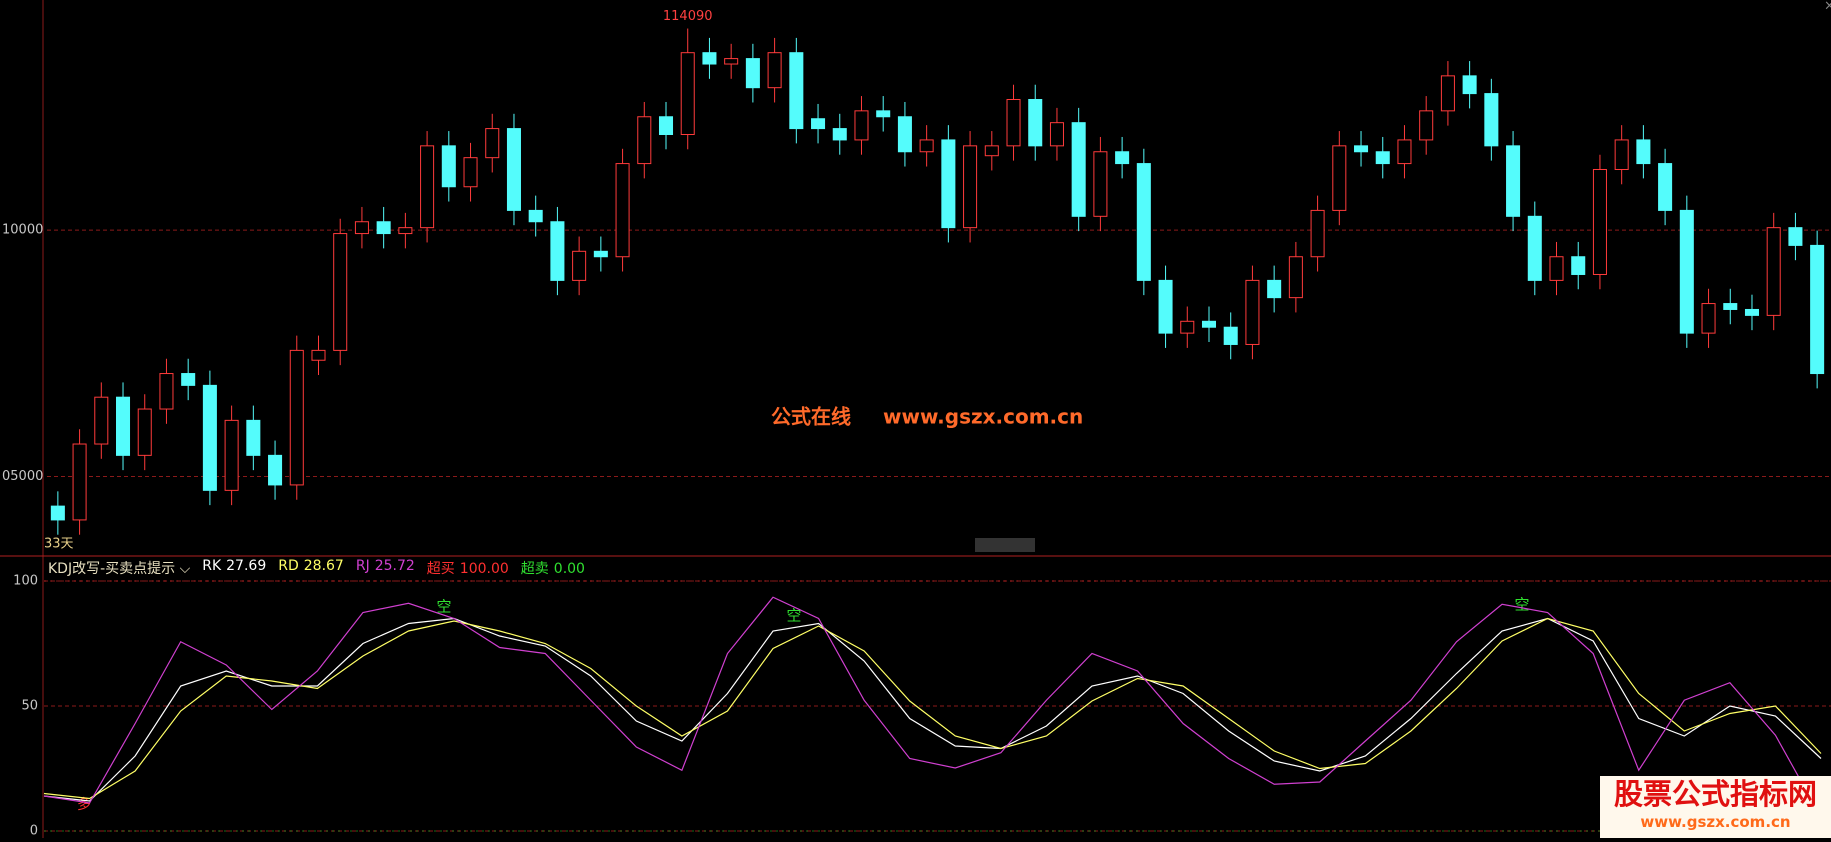 The height and width of the screenshot is (842, 1831). I want to click on legend-value: 100.00, so click(484, 569).